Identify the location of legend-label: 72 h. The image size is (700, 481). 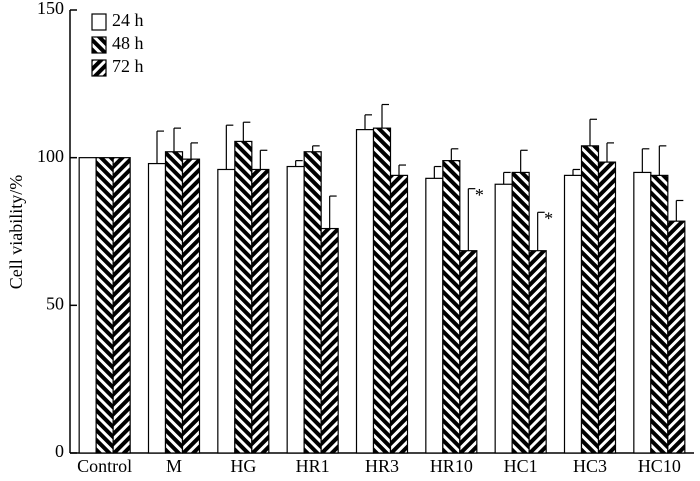
(128, 66).